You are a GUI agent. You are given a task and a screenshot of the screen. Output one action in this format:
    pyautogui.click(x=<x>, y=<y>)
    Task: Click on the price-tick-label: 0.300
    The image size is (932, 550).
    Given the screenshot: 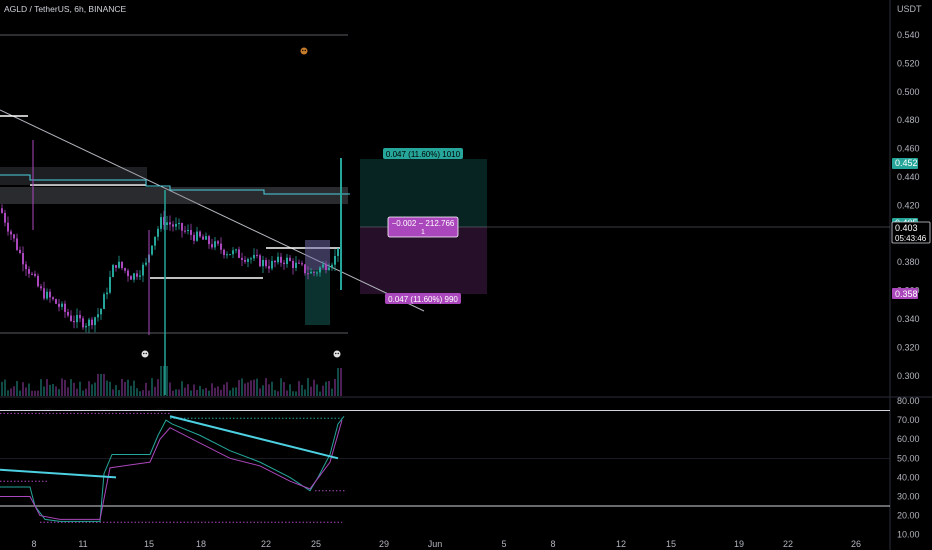 What is the action you would take?
    pyautogui.click(x=908, y=376)
    